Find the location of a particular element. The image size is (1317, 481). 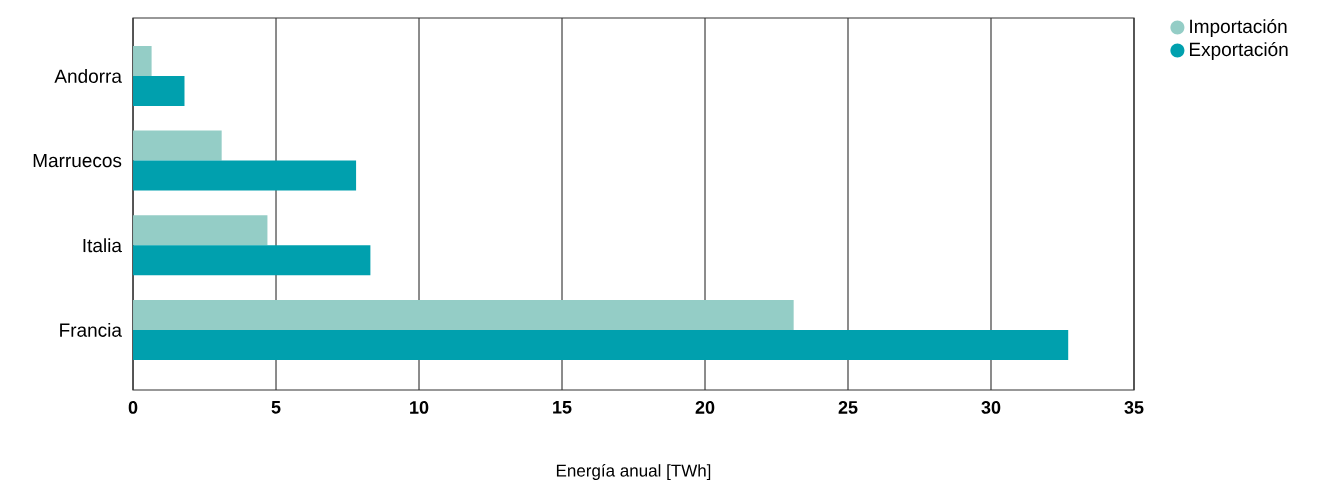

y-tick-label: Andorra is located at coordinates (88, 76).